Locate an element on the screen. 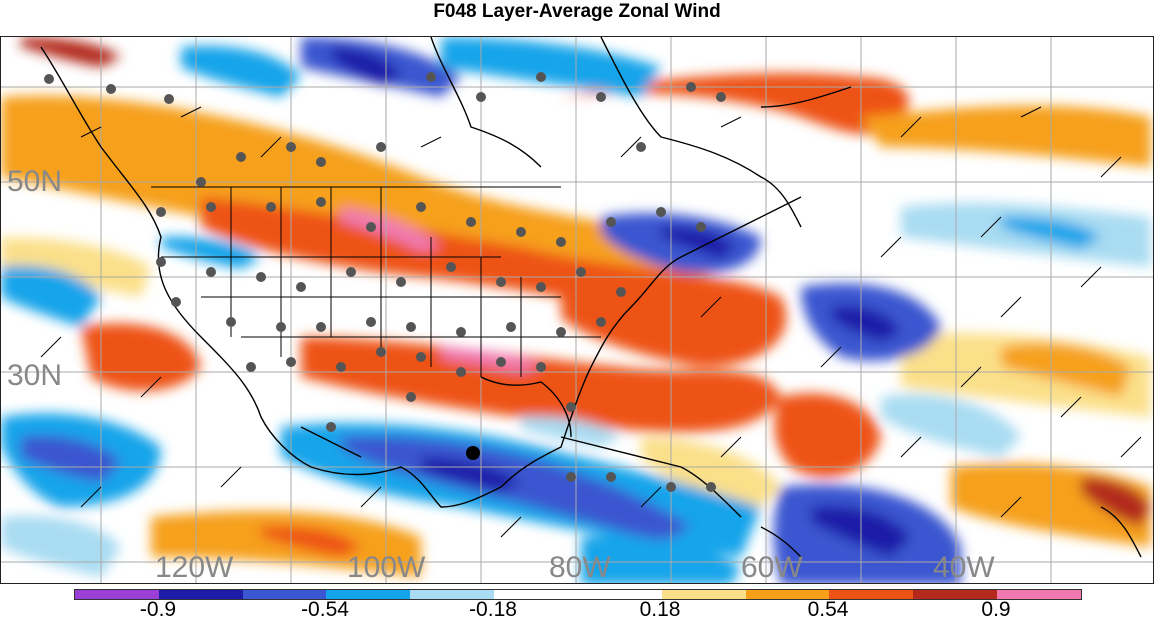 This screenshot has width=1154, height=622. lat-label-30n: 30N is located at coordinates (35, 375).